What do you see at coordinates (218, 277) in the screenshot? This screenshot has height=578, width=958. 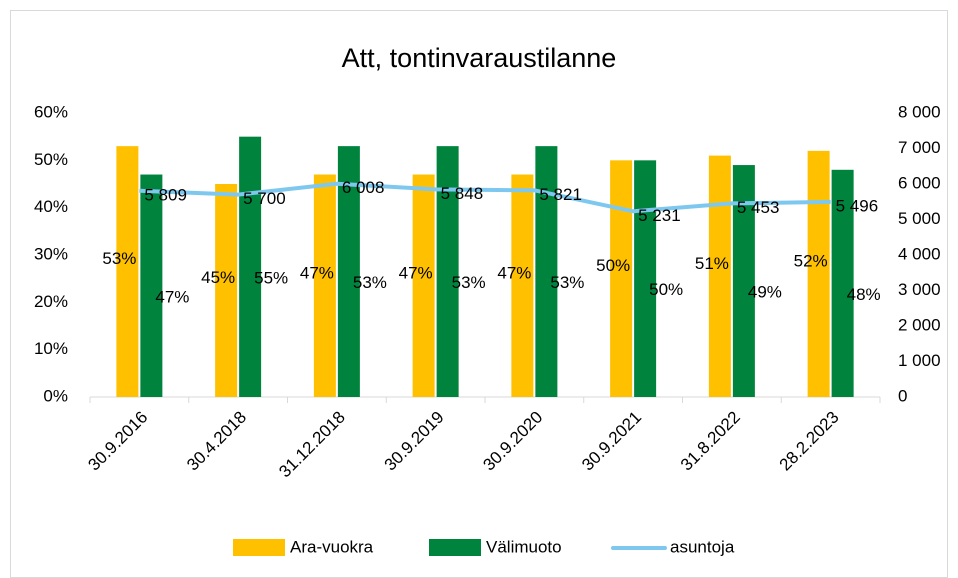 I see `data-label: 45%` at bounding box center [218, 277].